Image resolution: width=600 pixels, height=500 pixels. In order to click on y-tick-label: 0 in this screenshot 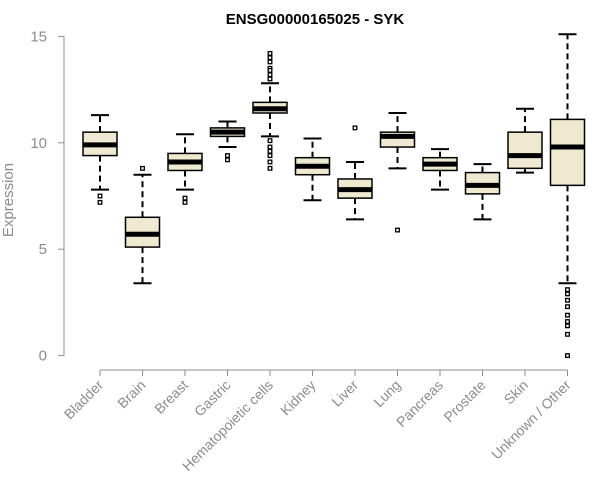, I will do `click(43, 356)`.